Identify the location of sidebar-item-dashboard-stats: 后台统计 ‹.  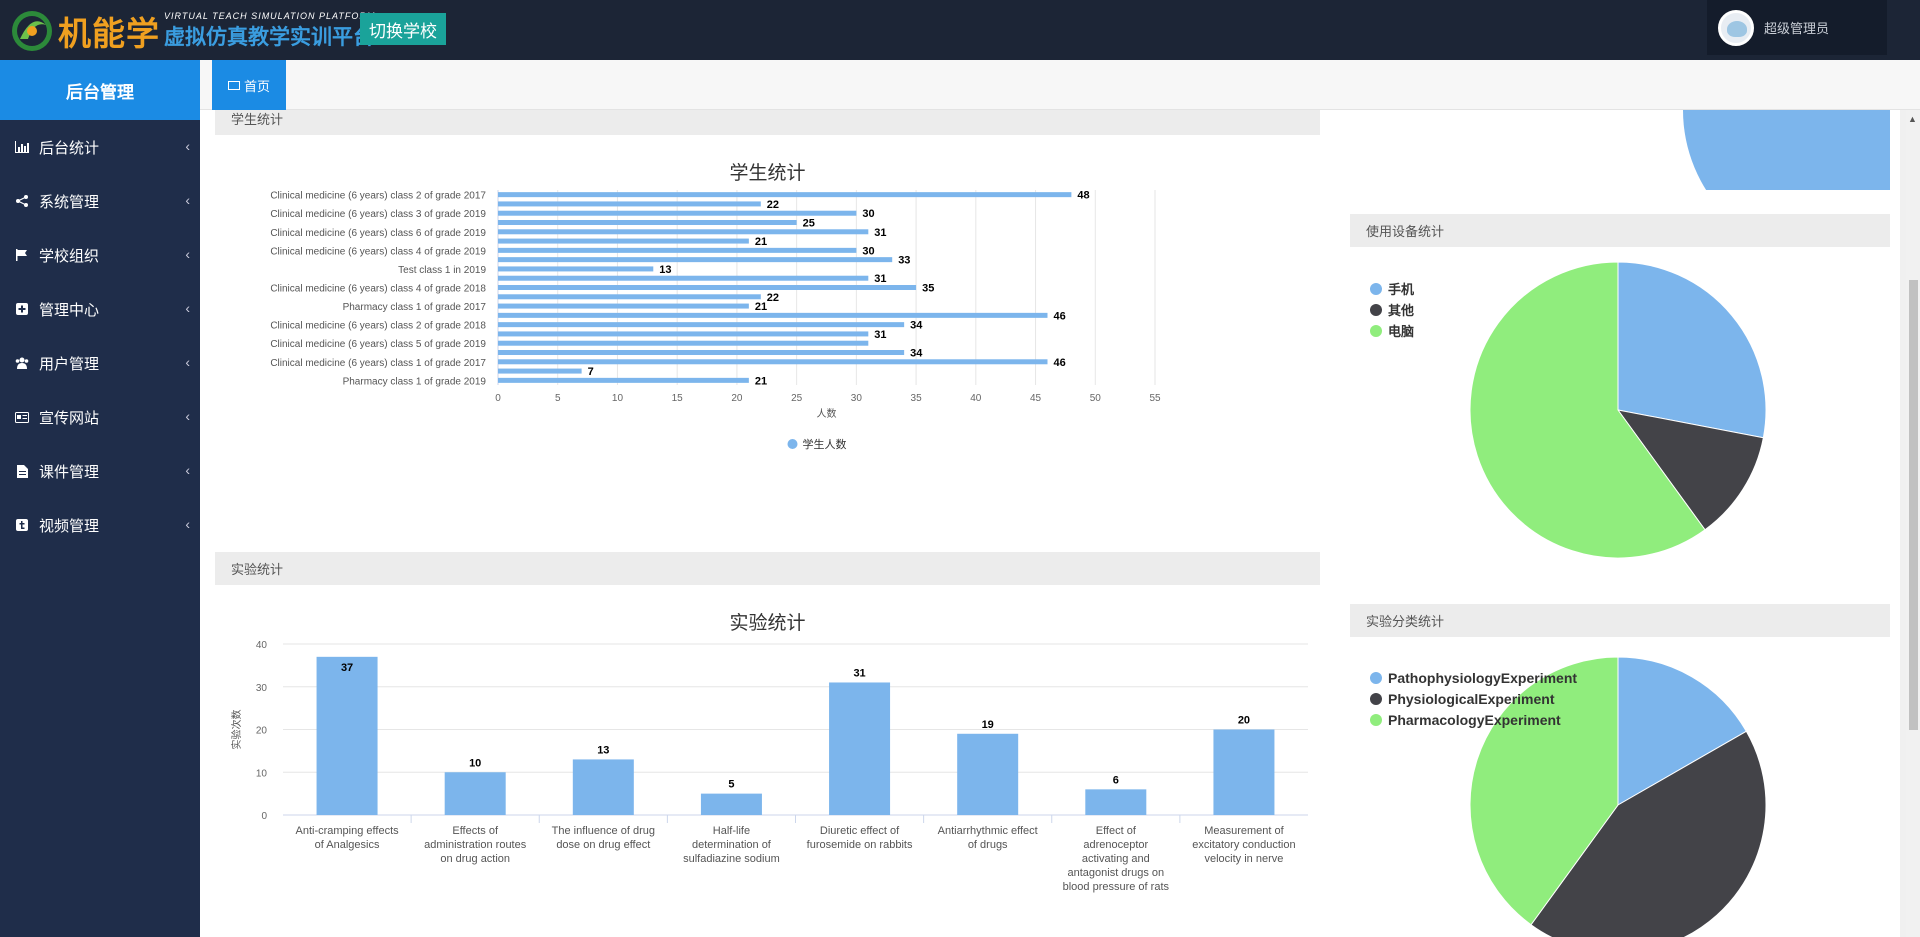
(100, 147).